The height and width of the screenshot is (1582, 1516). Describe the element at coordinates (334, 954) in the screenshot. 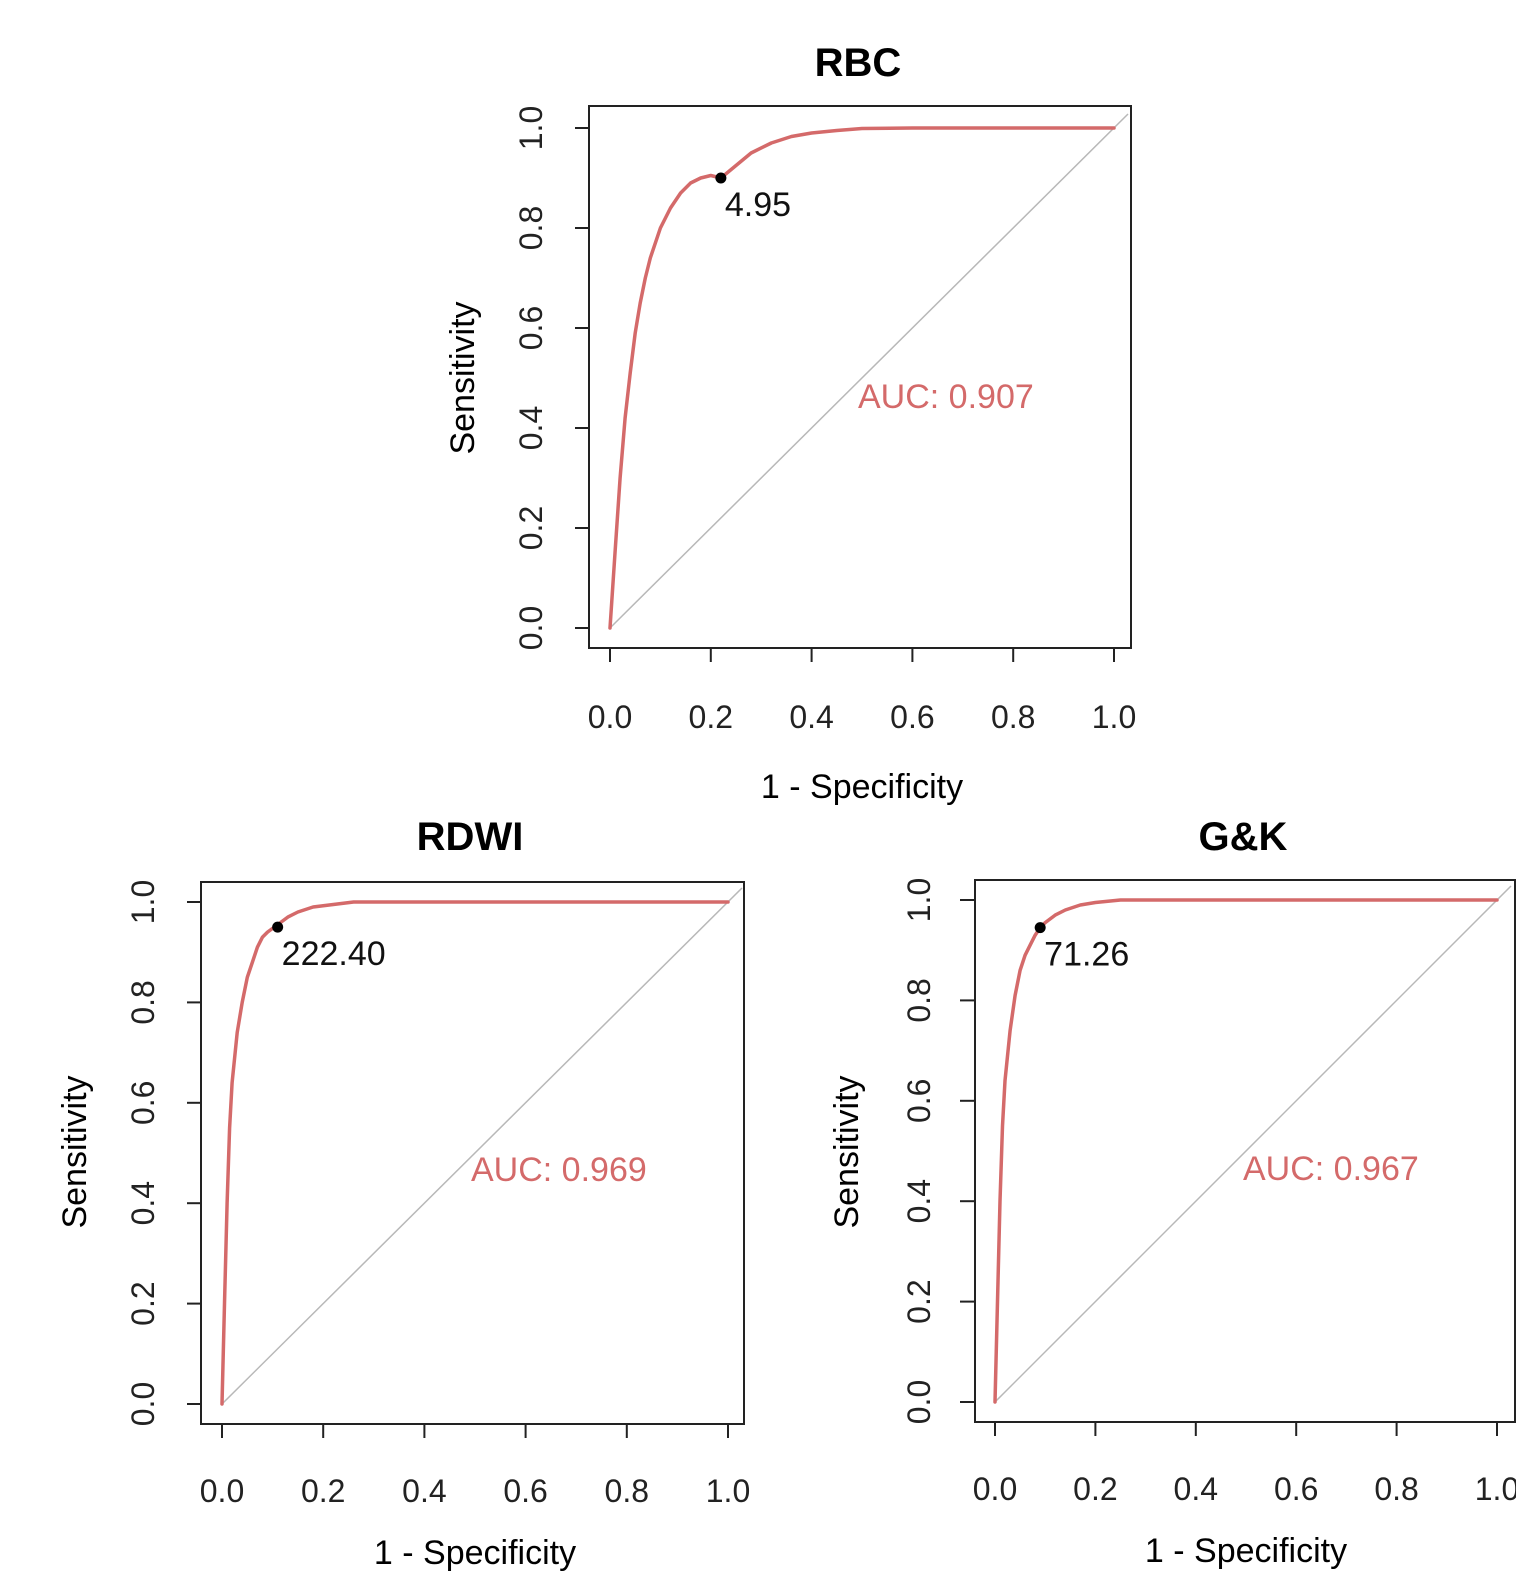

I see `threshold-label: 222.40` at that location.